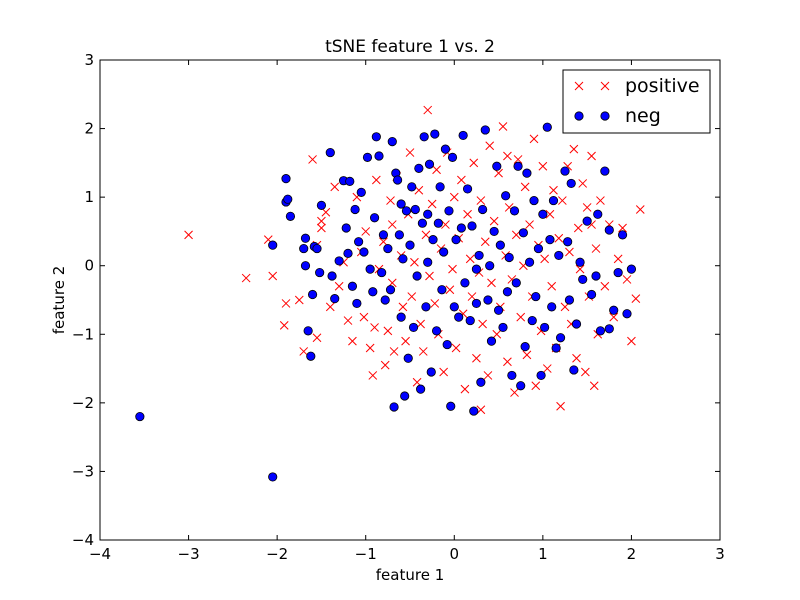 This screenshot has width=800, height=600. Describe the element at coordinates (89, 60) in the screenshot. I see `y-tick-label: 3` at that location.